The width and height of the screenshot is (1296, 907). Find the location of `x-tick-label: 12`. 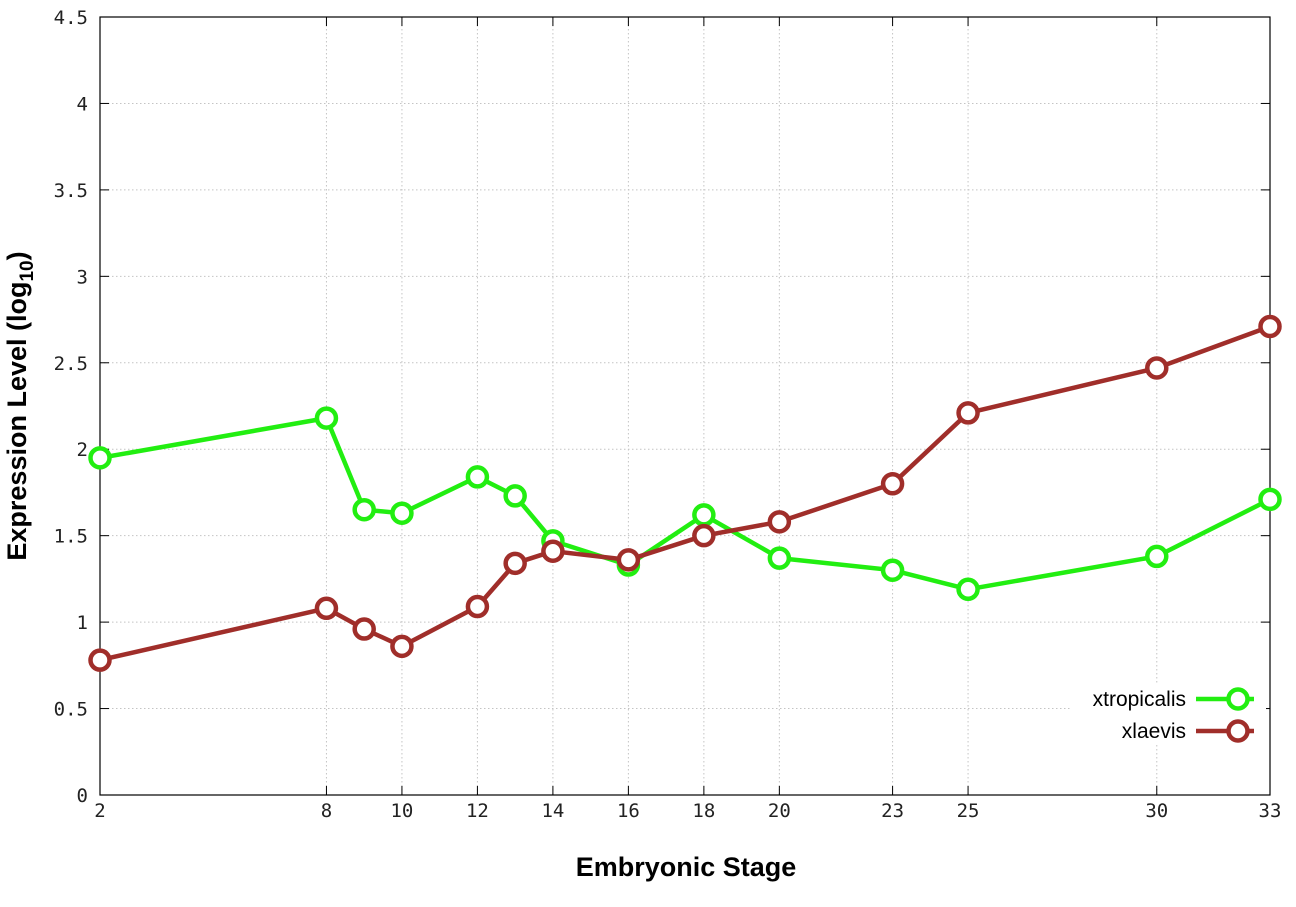

x-tick-label: 12 is located at coordinates (477, 811).